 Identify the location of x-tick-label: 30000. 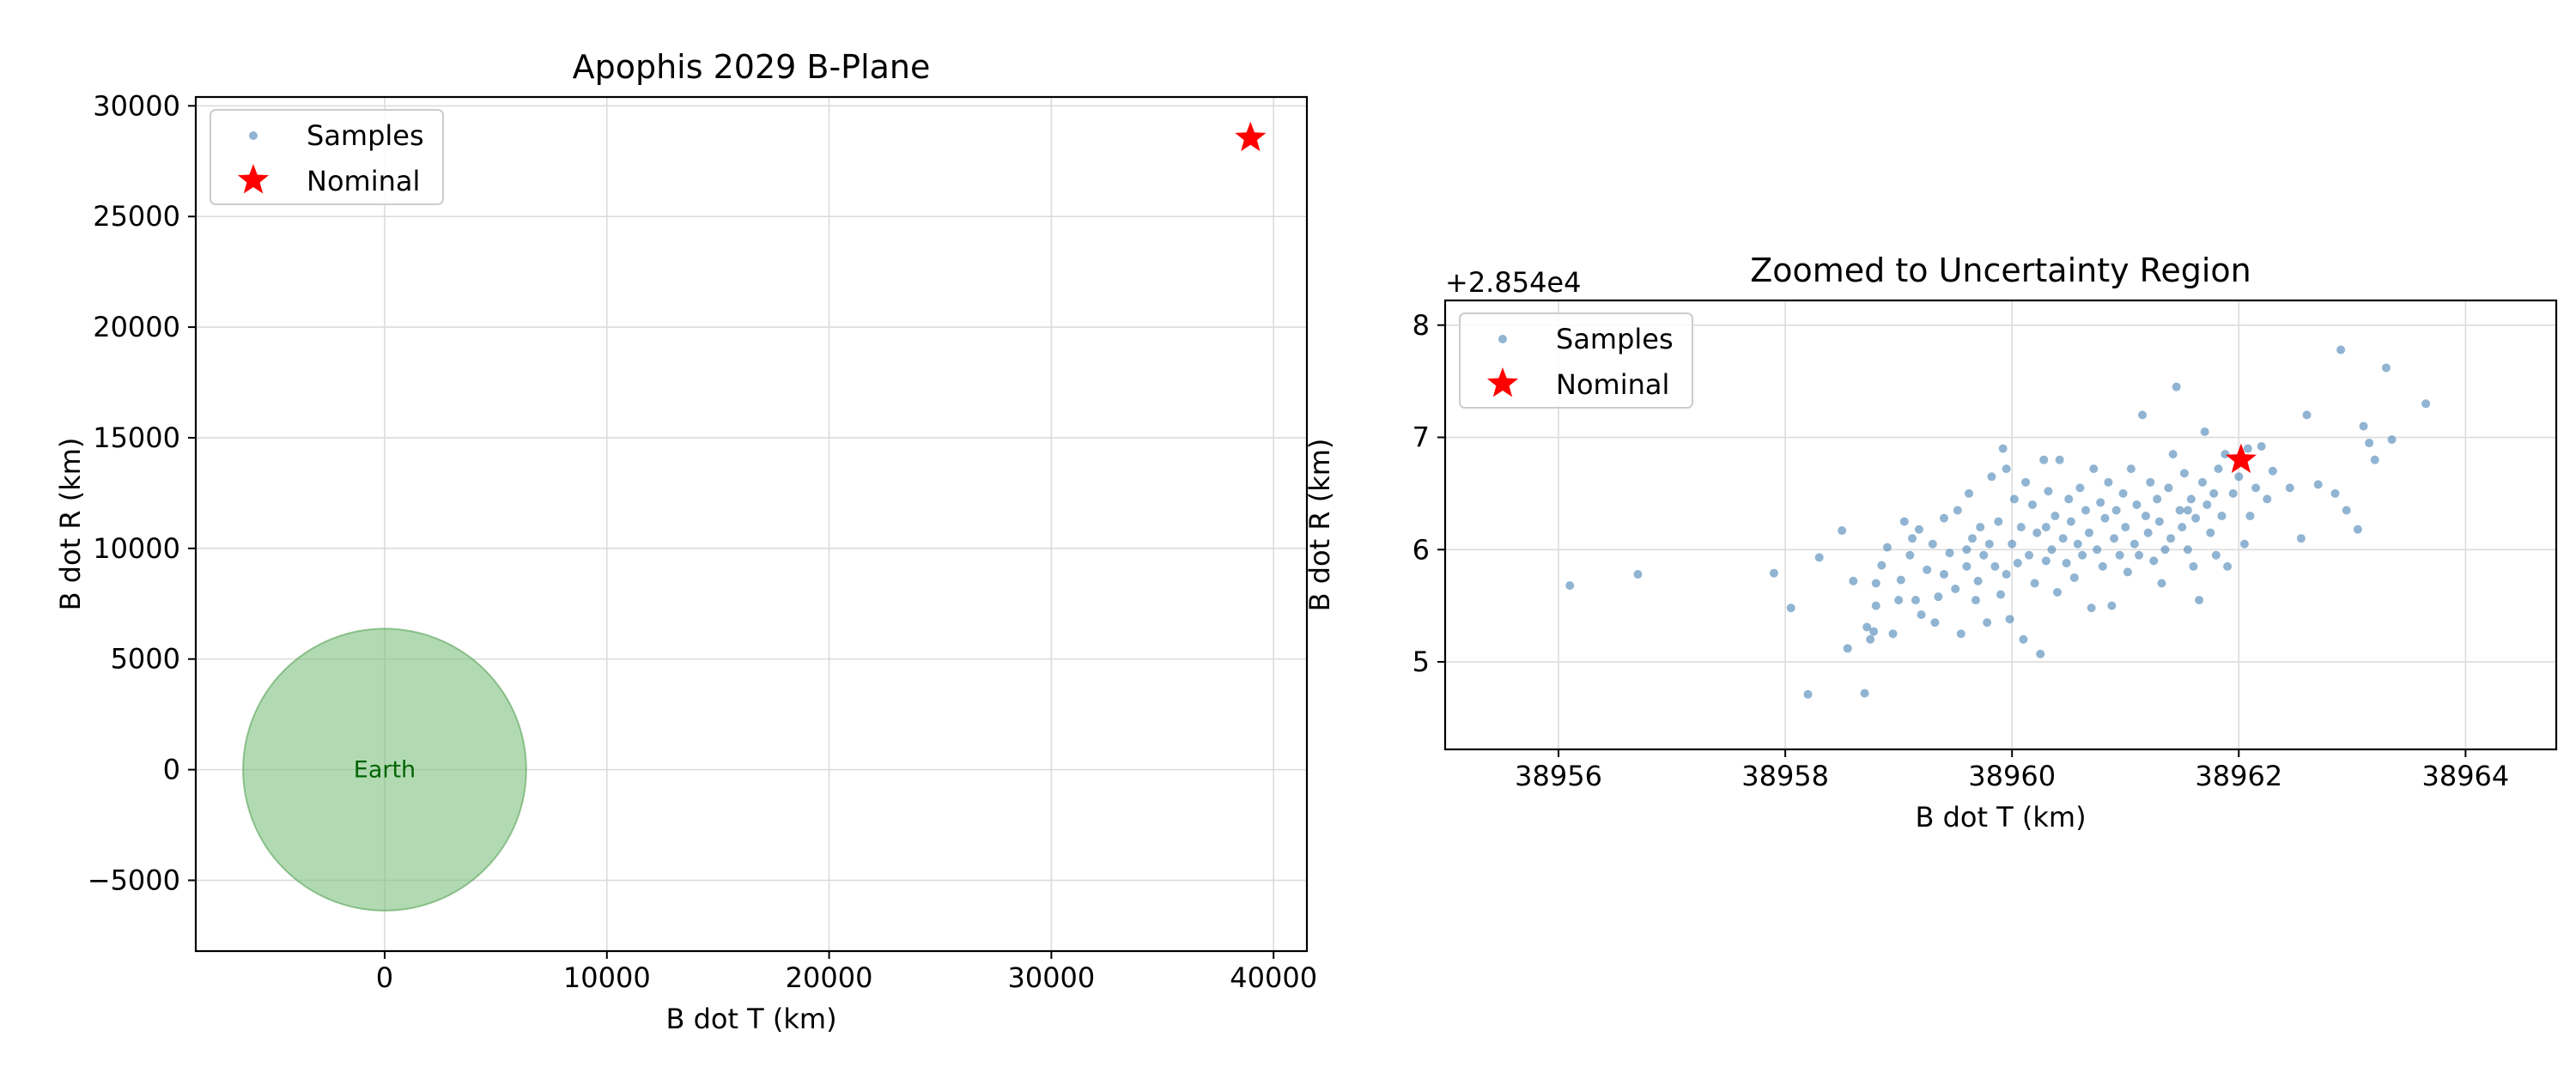
(1051, 978).